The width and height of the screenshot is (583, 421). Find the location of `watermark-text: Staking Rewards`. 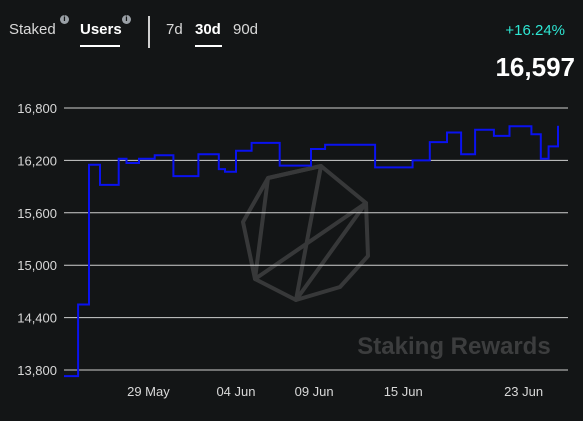

watermark-text: Staking Rewards is located at coordinates (453, 346).